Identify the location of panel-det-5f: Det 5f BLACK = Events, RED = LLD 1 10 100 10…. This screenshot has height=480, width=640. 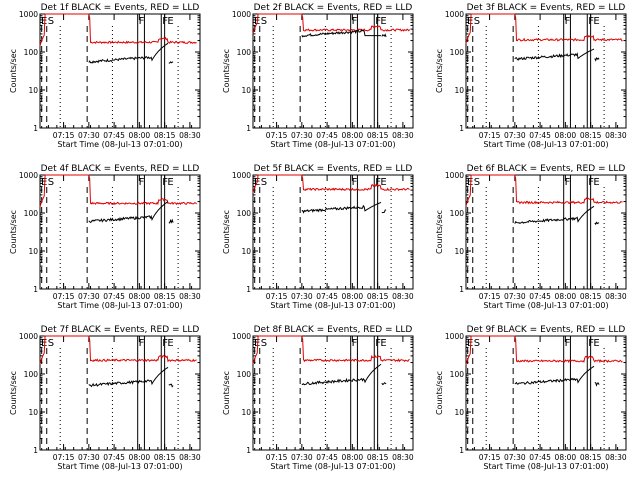
(318, 237).